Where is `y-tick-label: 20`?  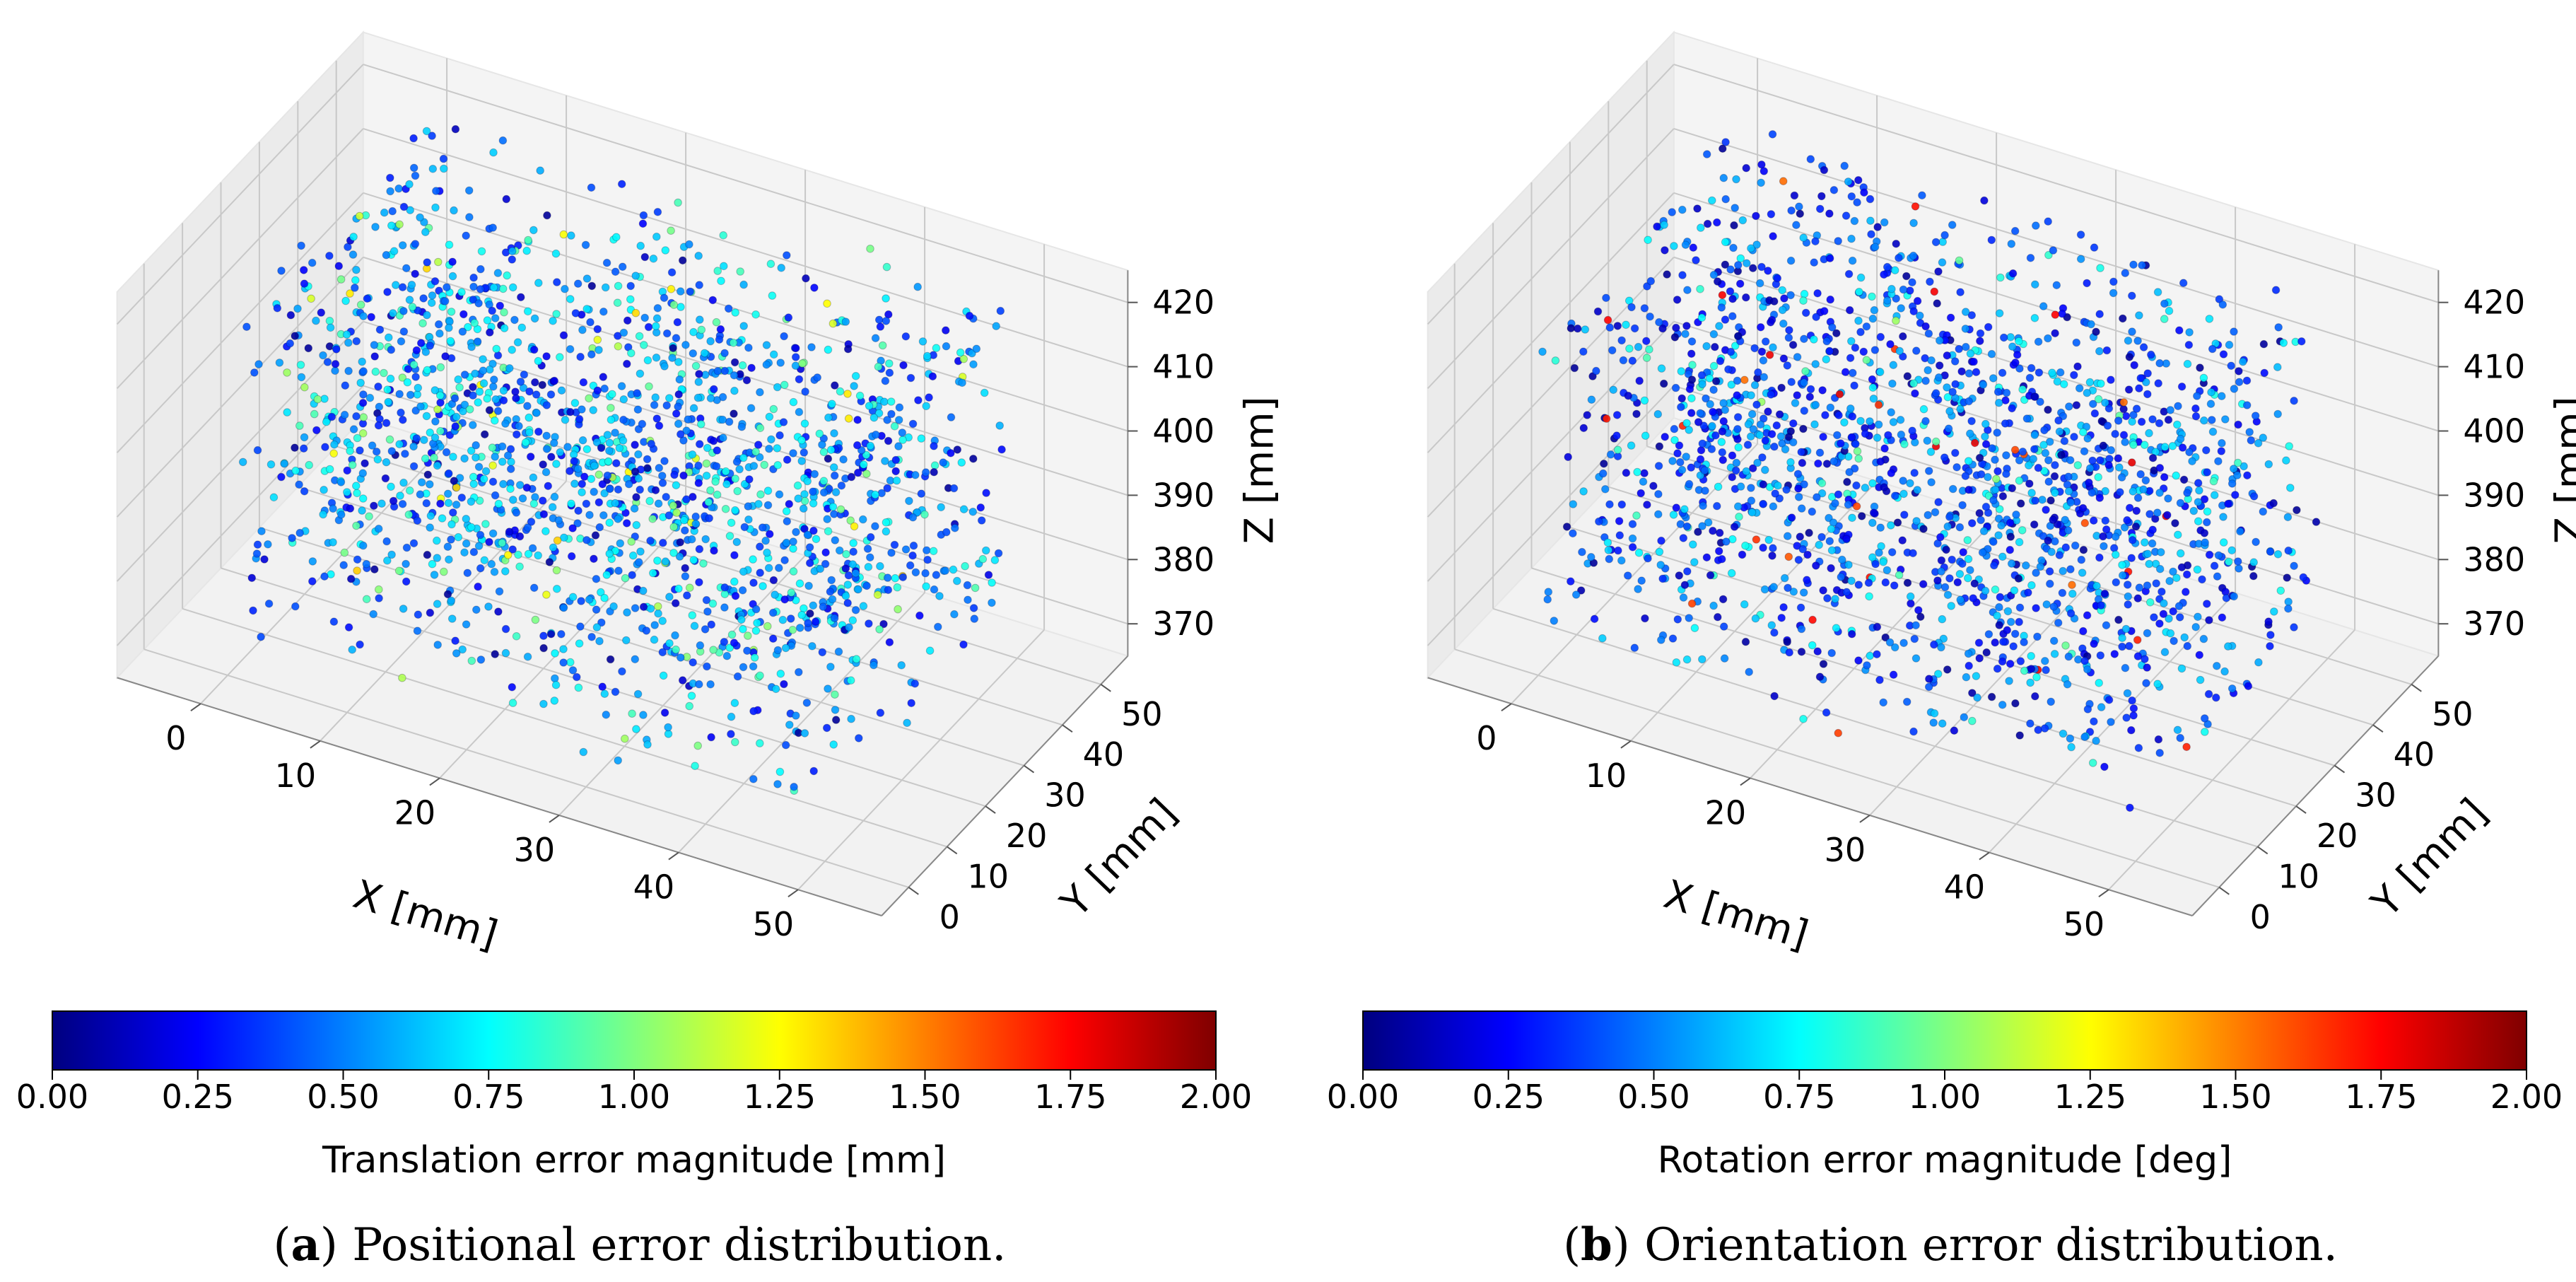
y-tick-label: 20 is located at coordinates (1027, 836).